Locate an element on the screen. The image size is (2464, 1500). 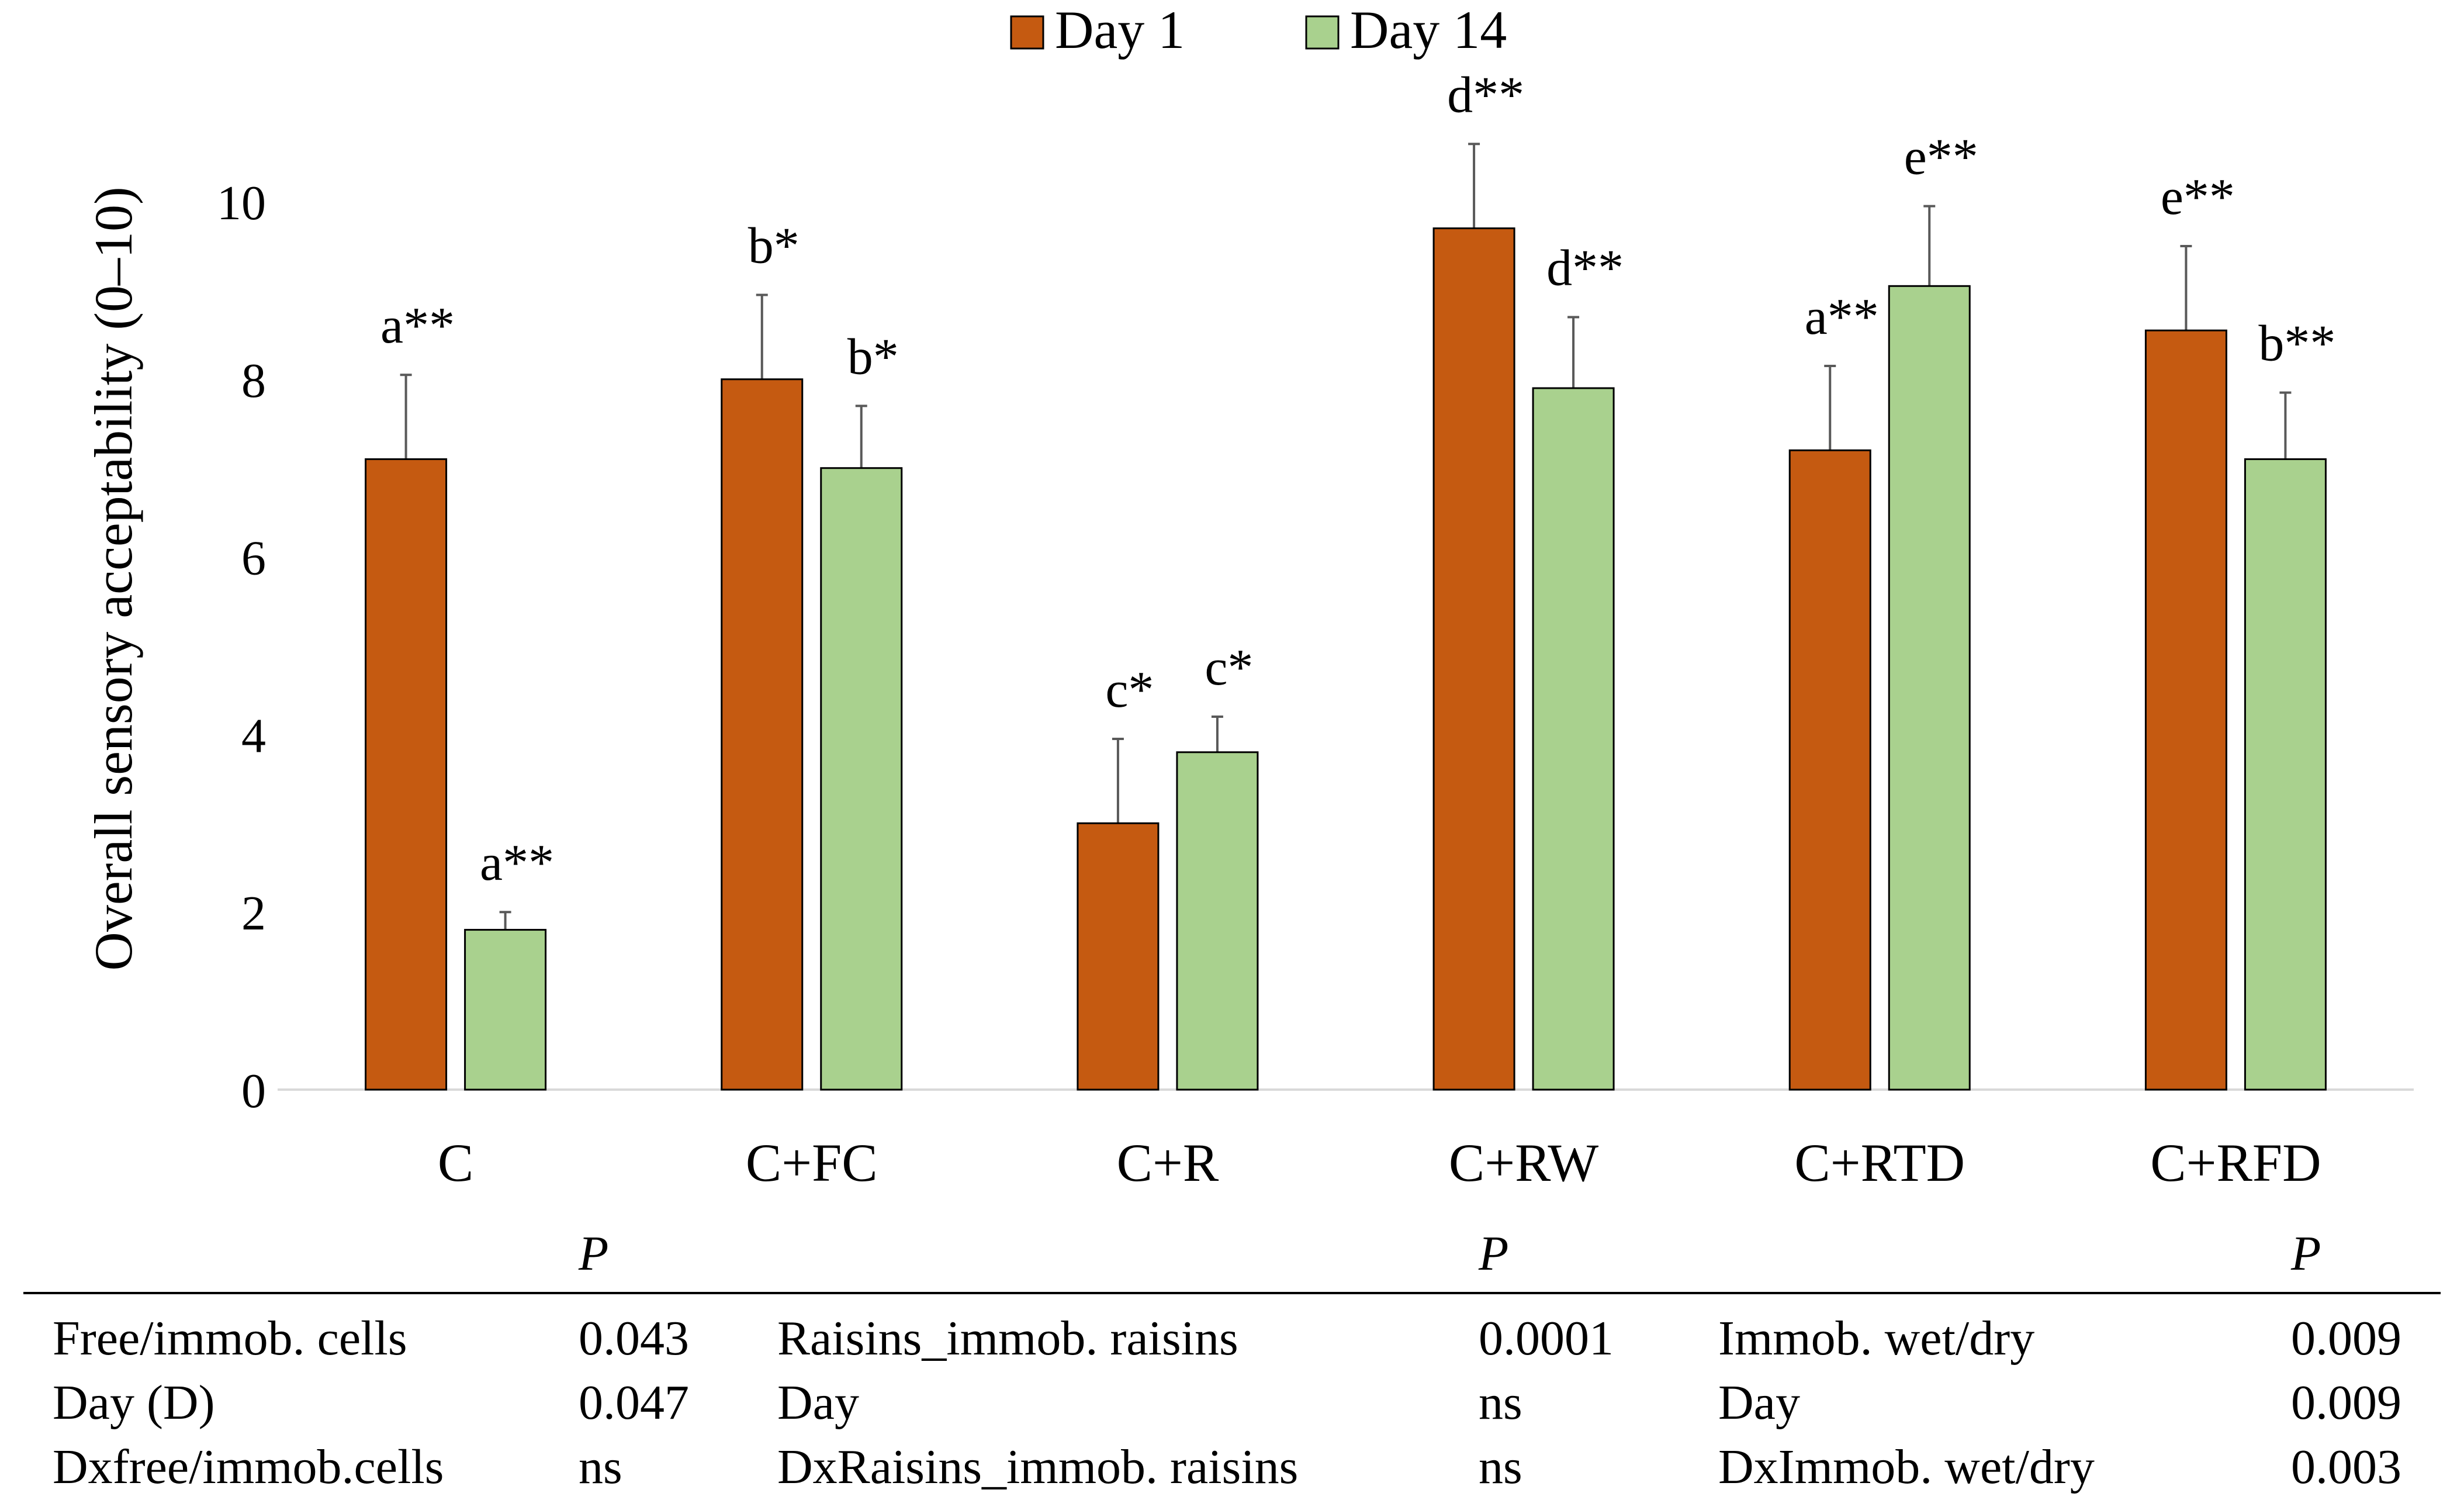
x-tick-label-C: C is located at coordinates (456, 1163).